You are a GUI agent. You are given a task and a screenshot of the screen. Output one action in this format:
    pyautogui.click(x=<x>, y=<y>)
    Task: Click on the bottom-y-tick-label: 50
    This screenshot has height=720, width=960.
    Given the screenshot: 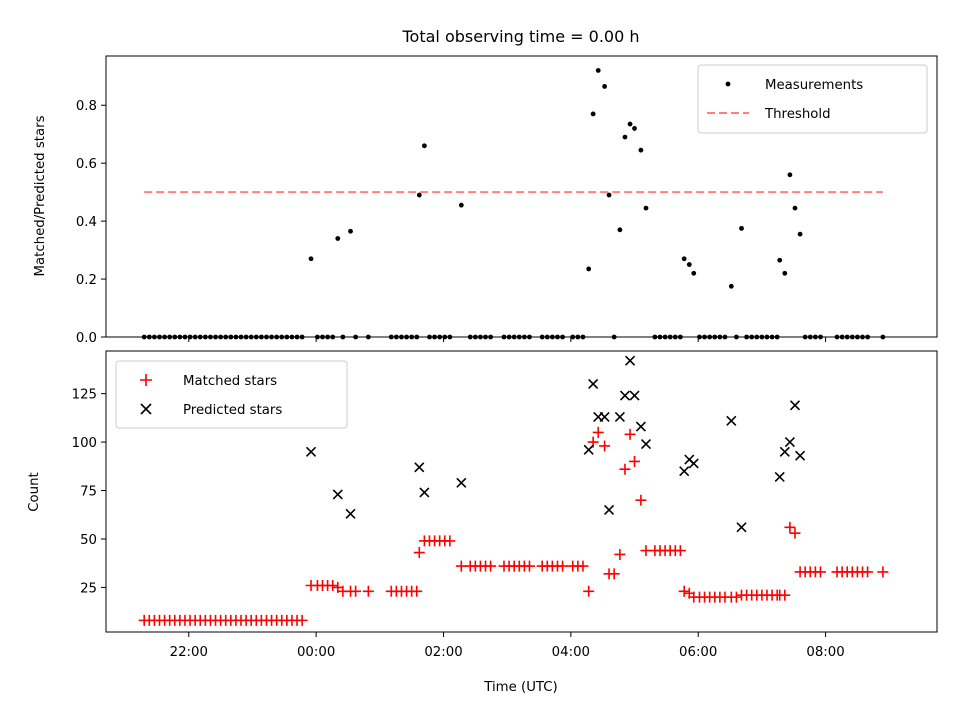 What is the action you would take?
    pyautogui.click(x=88, y=540)
    